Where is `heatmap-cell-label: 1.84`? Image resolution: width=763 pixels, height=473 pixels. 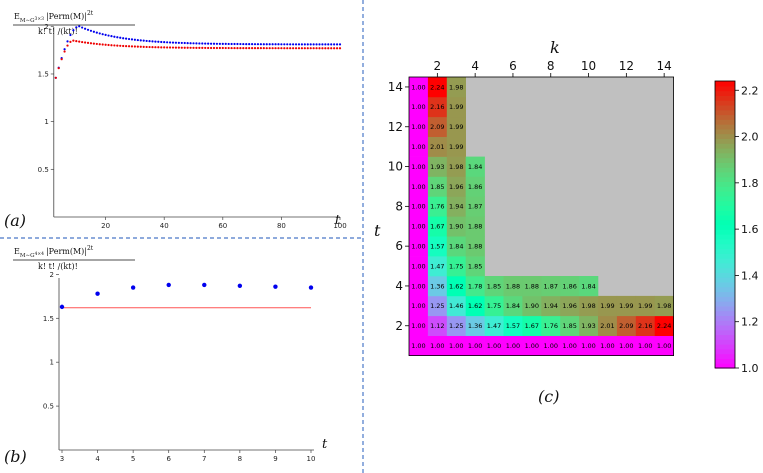
heatmap-cell-label: 1.84 is located at coordinates (513, 306).